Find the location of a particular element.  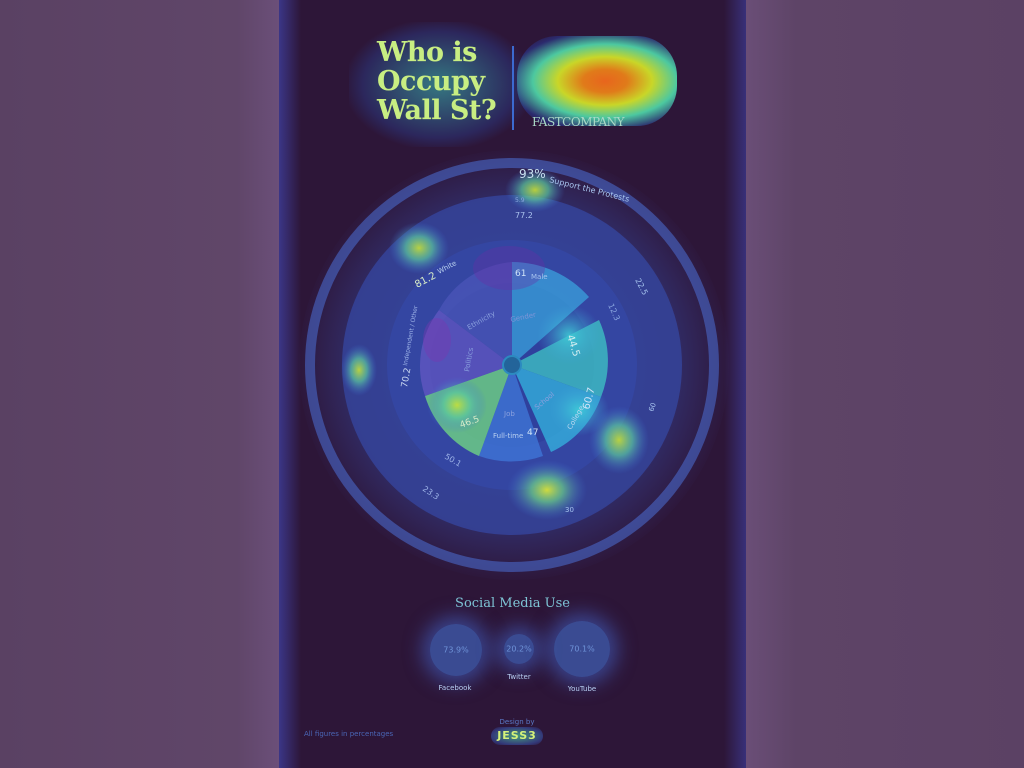

heat-spot-gender is located at coordinates (569, 335).